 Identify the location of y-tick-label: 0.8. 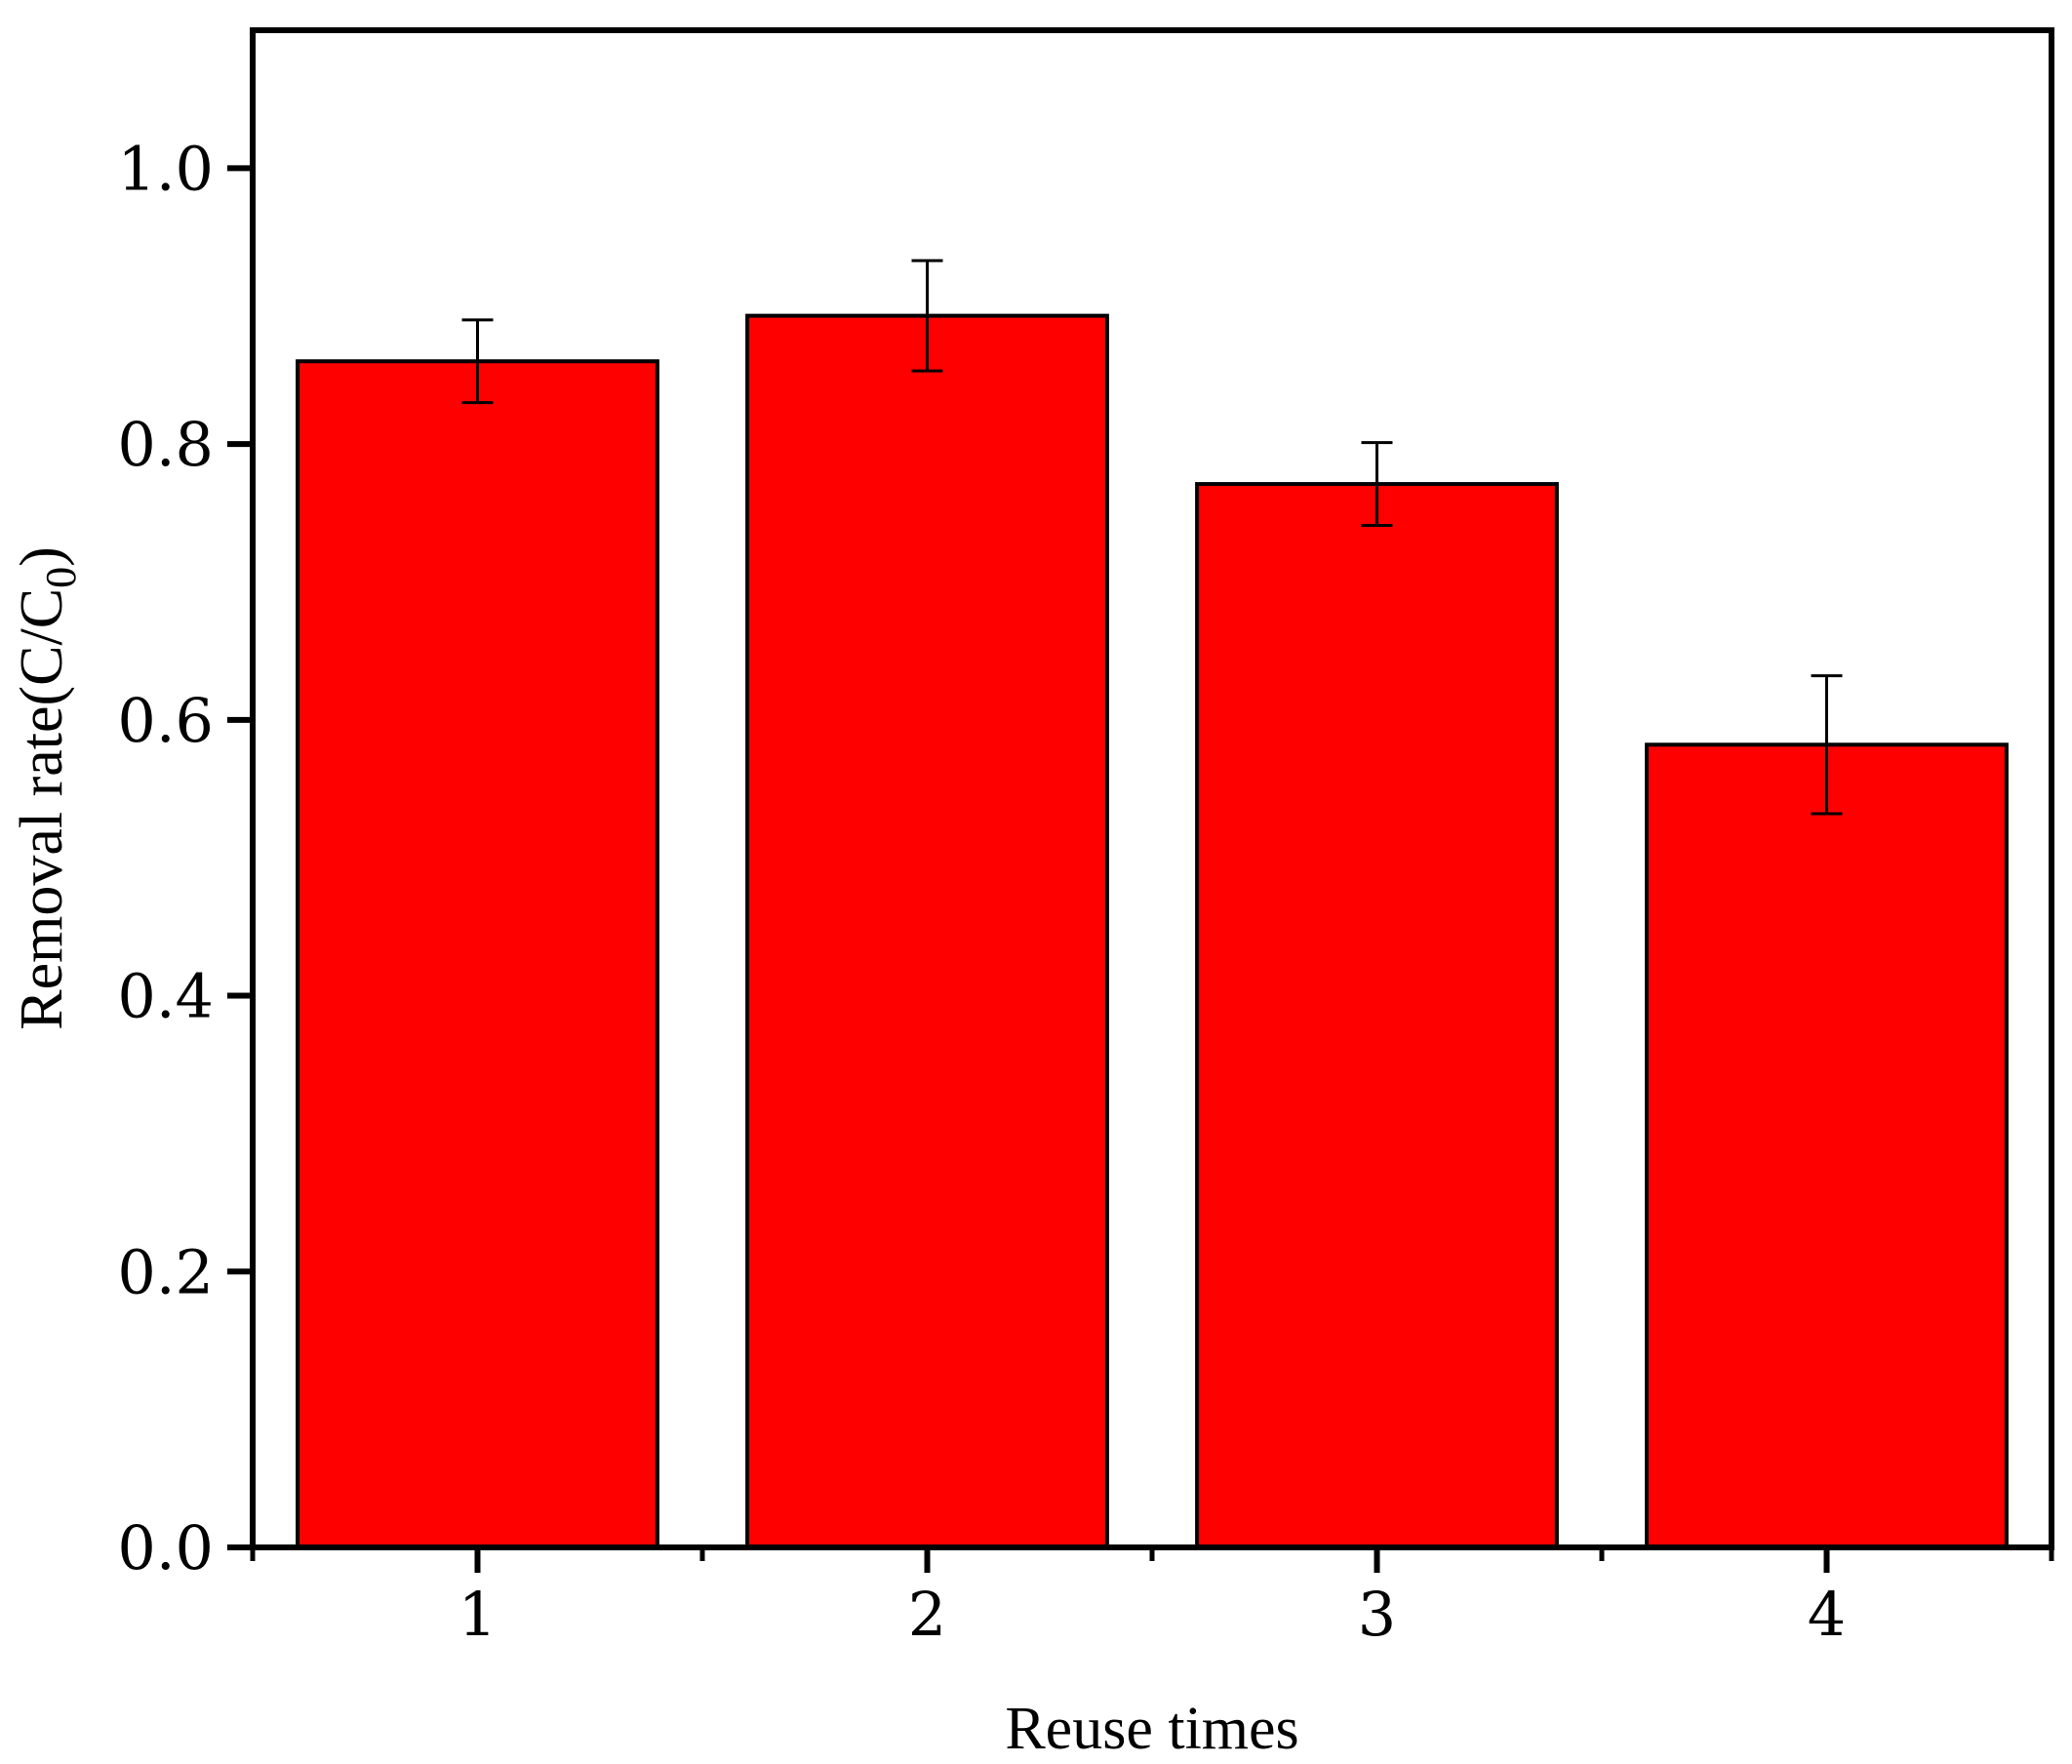
(165, 445).